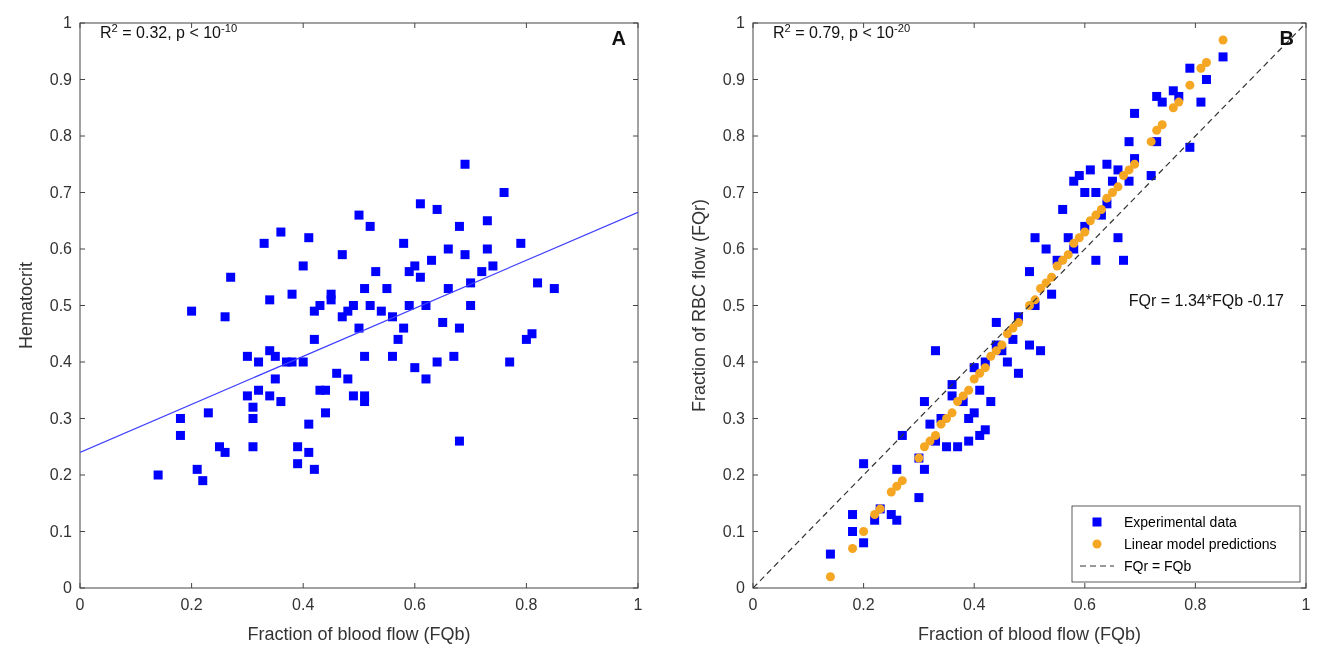  Describe the element at coordinates (26, 305) in the screenshot. I see `y-axis-title: Hematocrit` at that location.